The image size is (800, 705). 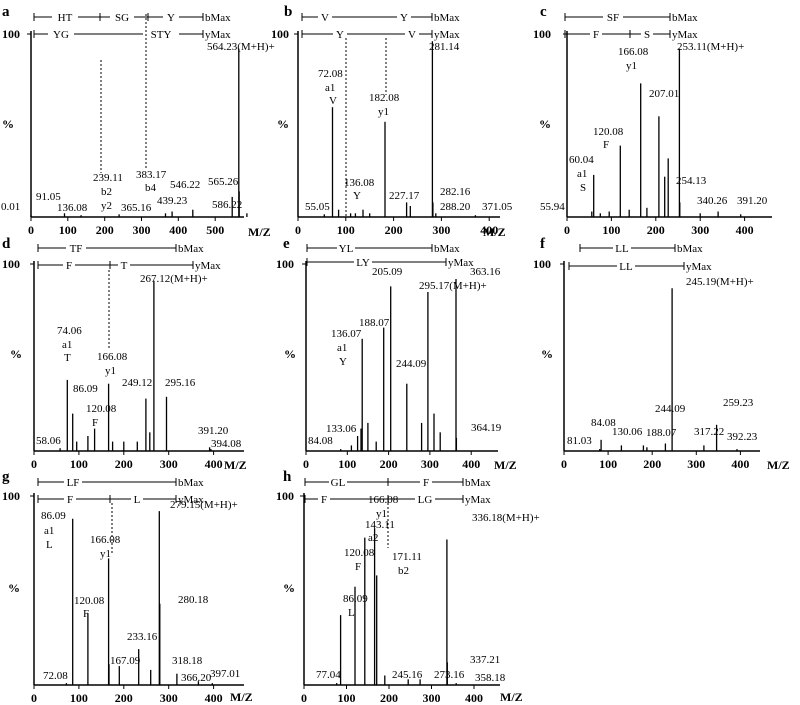 I want to click on peak-label: 279.15(M+H)+, so click(x=204, y=505).